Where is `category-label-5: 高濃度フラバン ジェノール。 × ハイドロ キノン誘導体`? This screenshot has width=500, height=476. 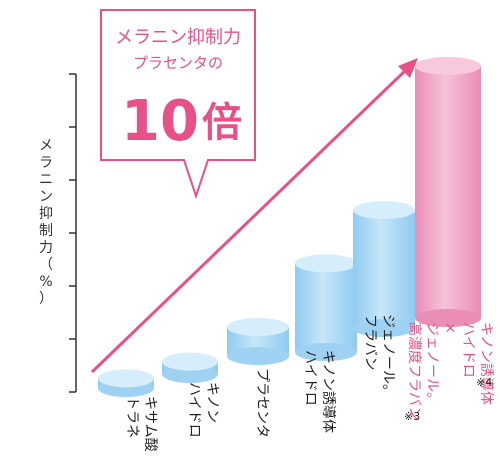 category-label-5: 高濃度フラバン ジェノール。 × ハイドロ キノン誘導体 is located at coordinates (450, 371).